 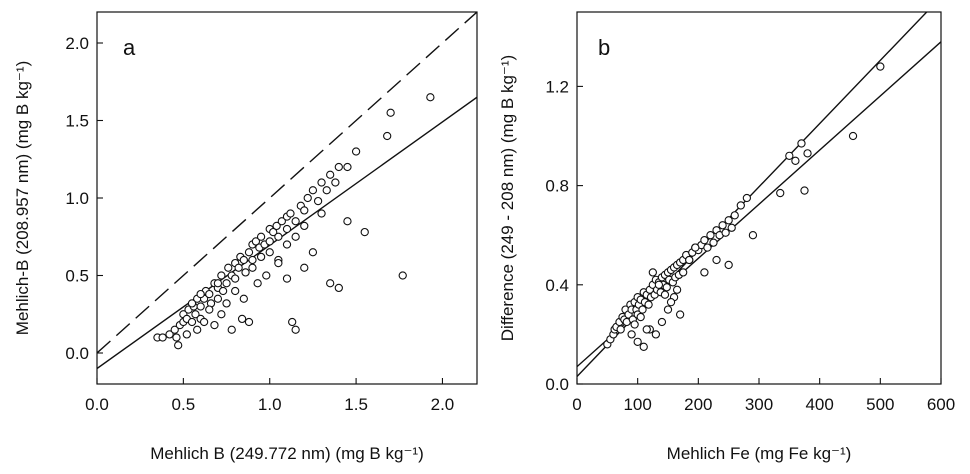 What do you see at coordinates (97, 404) in the screenshot?
I see `panel-a-x-tick-label: 0.0` at bounding box center [97, 404].